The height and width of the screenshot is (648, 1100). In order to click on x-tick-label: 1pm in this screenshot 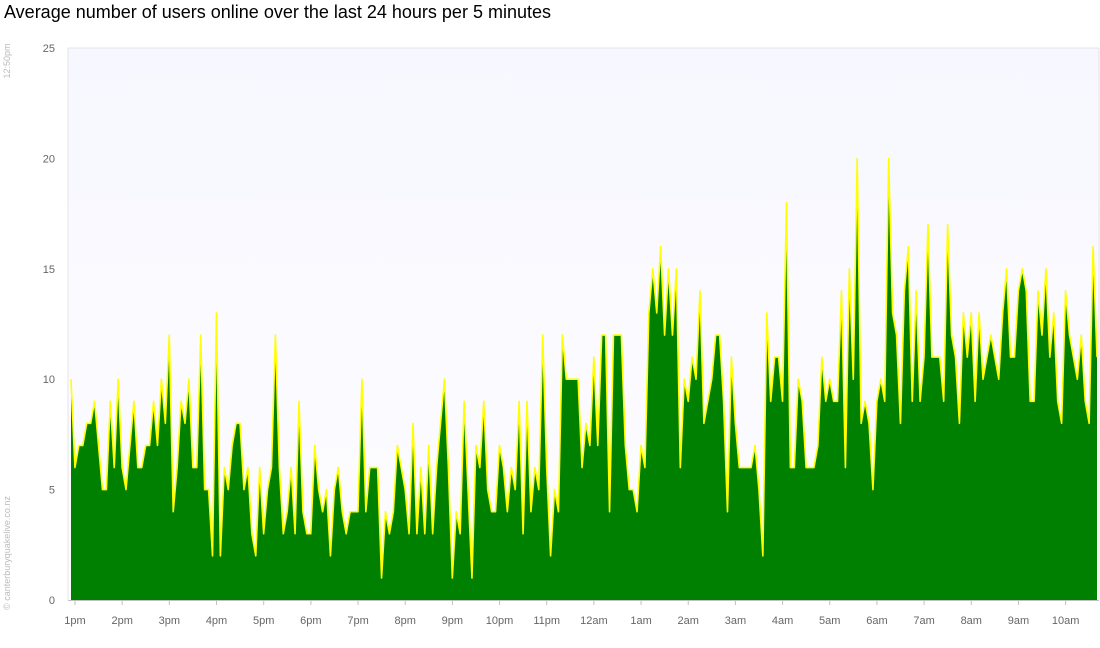, I will do `click(74, 621)`.